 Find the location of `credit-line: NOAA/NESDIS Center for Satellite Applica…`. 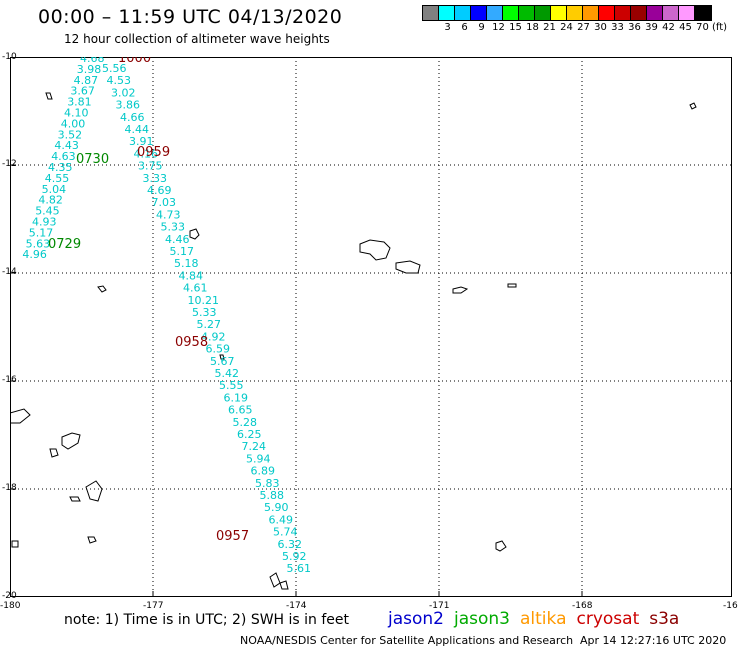

credit-line: NOAA/NESDIS Center for Satellite Applica… is located at coordinates (407, 640).